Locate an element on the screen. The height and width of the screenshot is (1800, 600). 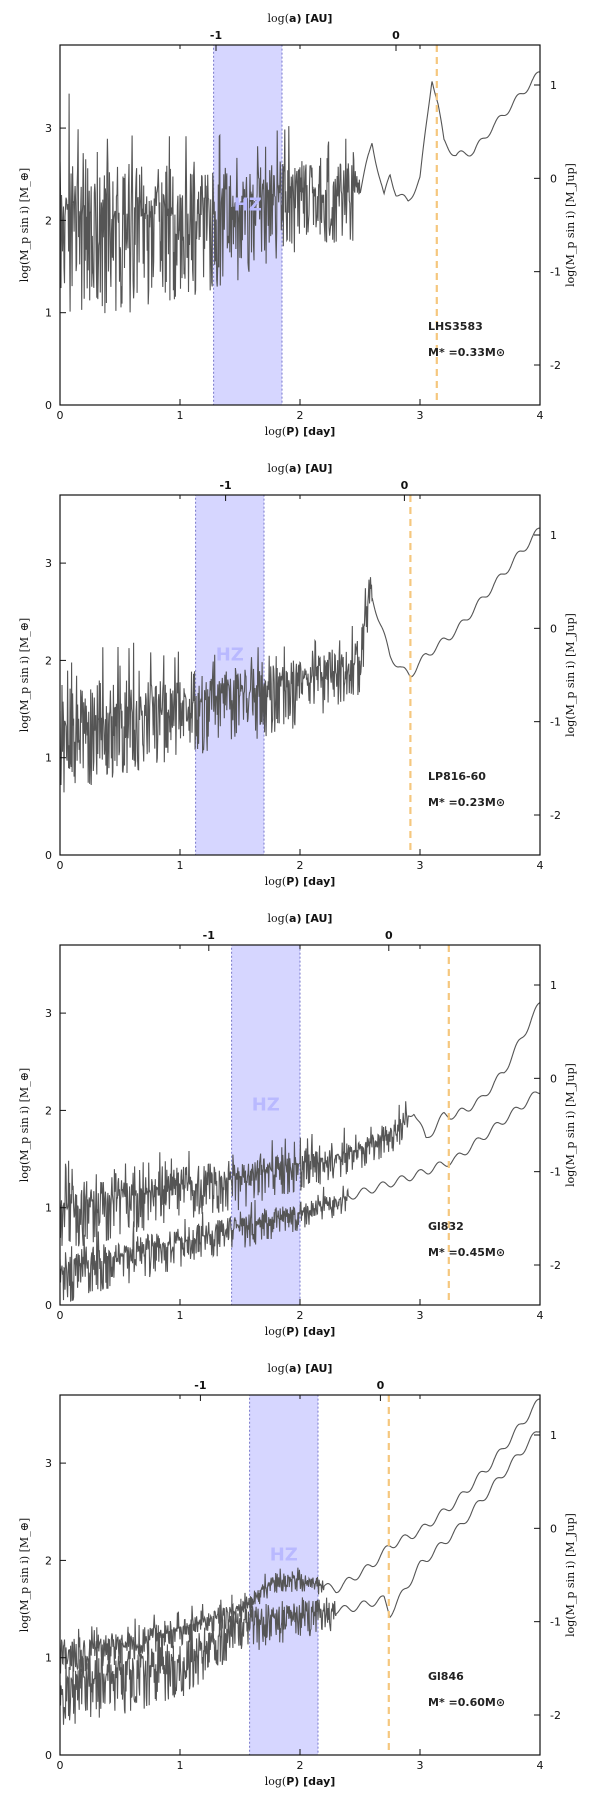
star-mass: M* =0.23M⊙ is located at coordinates (466, 802).